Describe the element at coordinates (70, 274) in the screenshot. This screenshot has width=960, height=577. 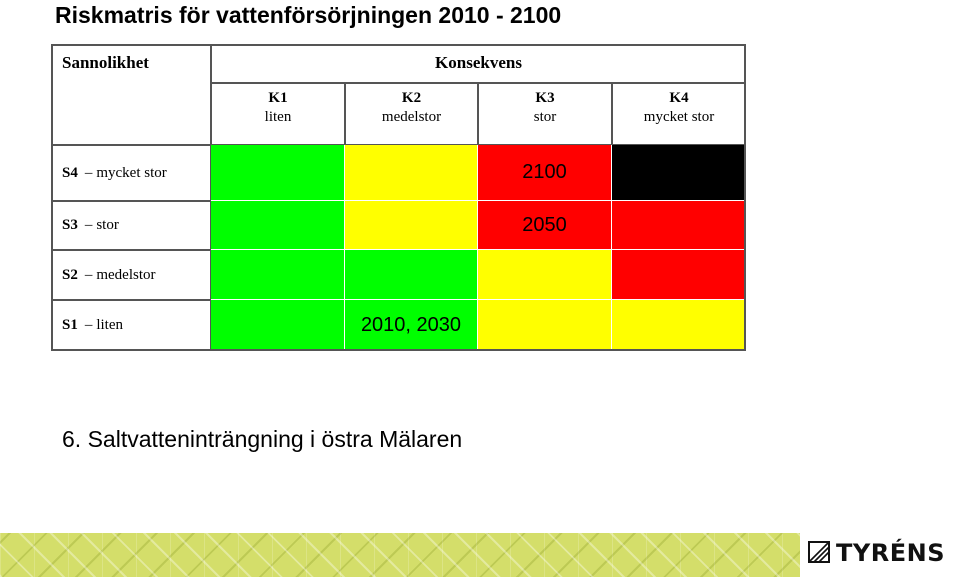
I see `row-code: S2` at that location.